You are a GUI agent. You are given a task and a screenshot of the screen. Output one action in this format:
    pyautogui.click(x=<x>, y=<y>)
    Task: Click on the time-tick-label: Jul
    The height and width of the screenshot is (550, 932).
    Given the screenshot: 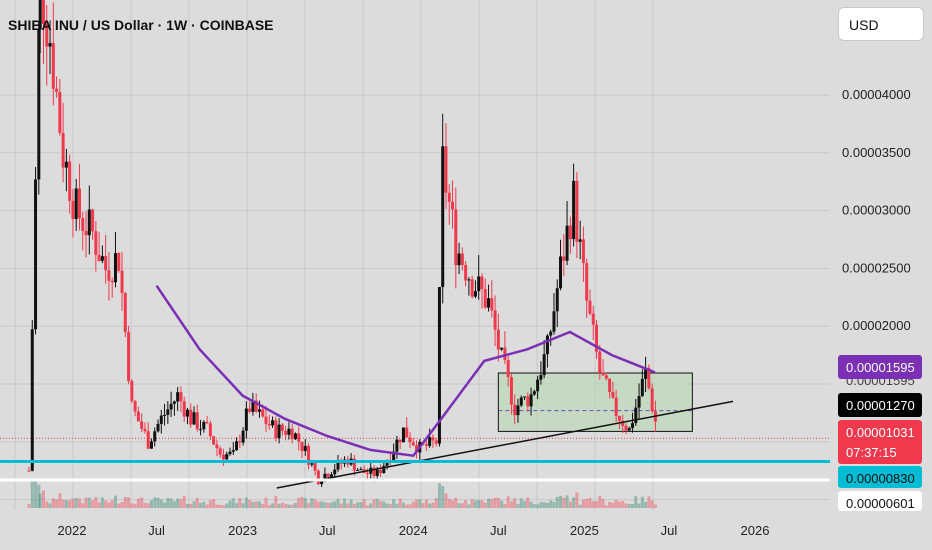 What is the action you would take?
    pyautogui.click(x=327, y=530)
    